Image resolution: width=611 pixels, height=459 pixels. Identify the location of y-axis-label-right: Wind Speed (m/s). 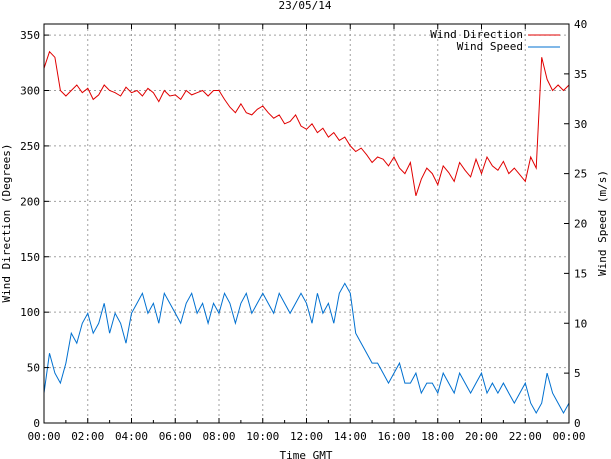
(602, 223).